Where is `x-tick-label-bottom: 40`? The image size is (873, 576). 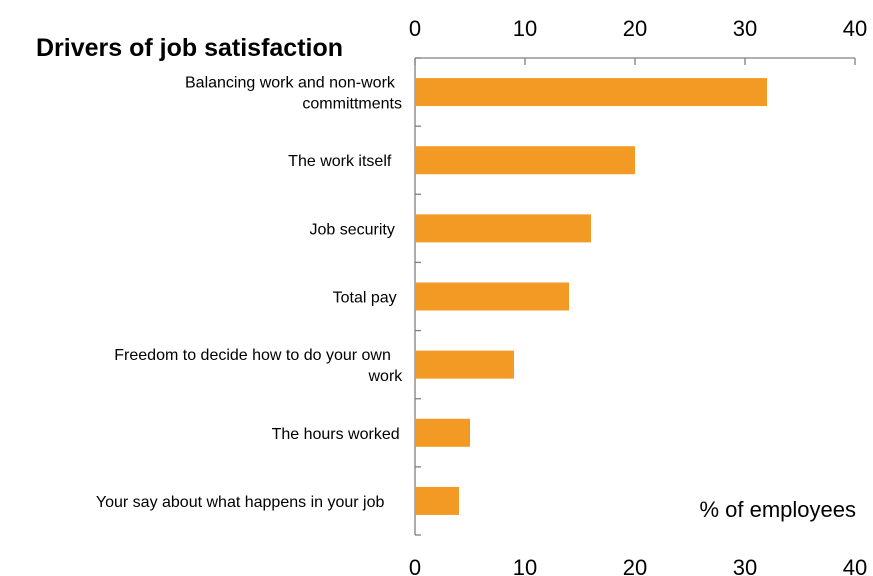
x-tick-label-bottom: 40 is located at coordinates (855, 565).